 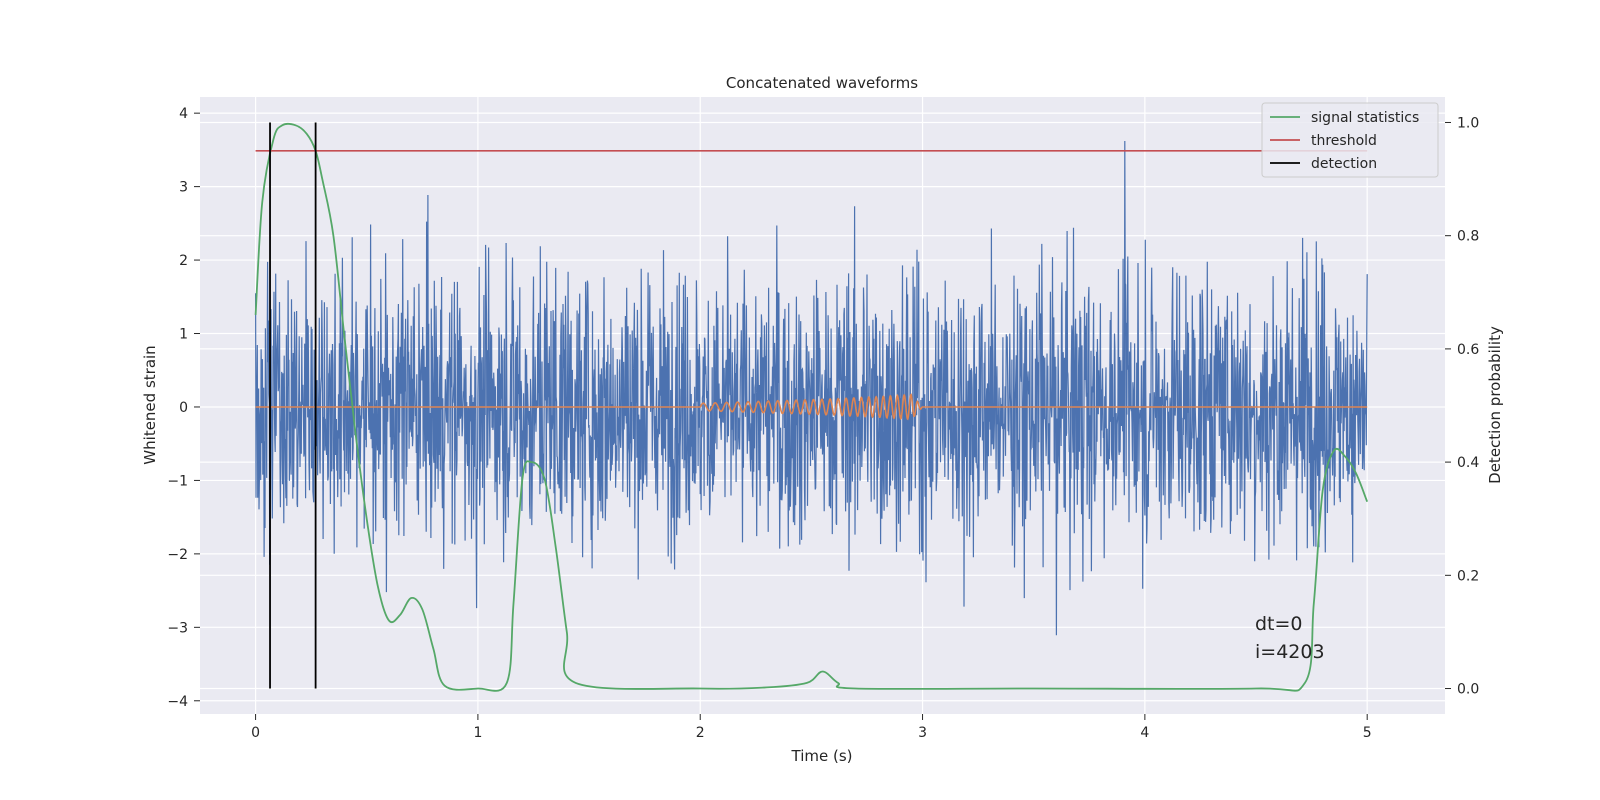 I want to click on y-tick-label: 3, so click(x=183, y=188).